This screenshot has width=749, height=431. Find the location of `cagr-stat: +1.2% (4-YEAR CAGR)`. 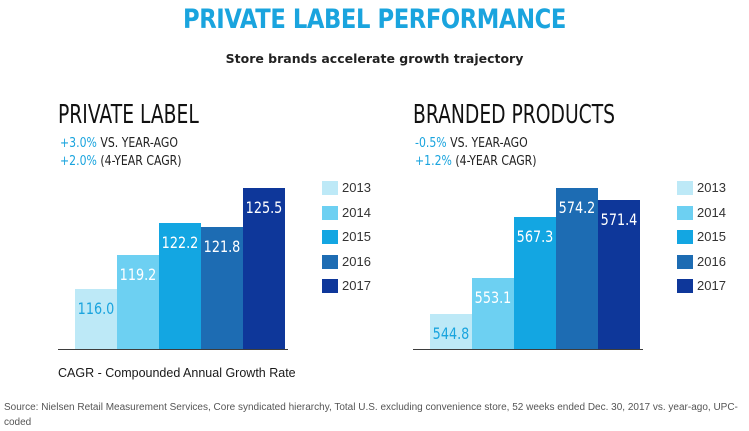

cagr-stat: +1.2% (4-YEAR CAGR) is located at coordinates (476, 161).